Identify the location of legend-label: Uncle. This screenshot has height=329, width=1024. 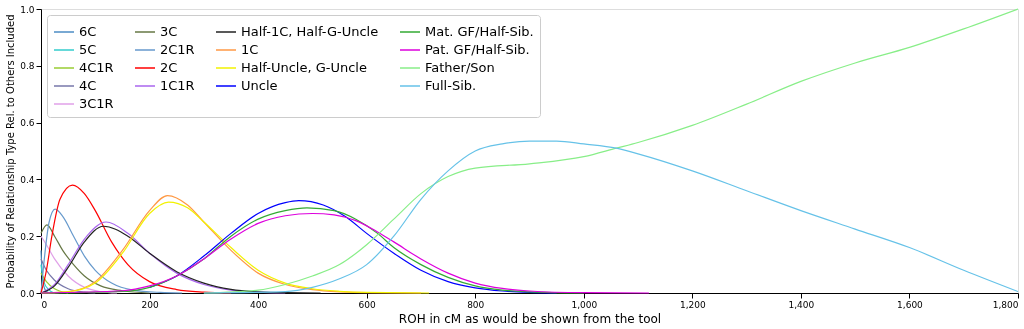
(259, 85).